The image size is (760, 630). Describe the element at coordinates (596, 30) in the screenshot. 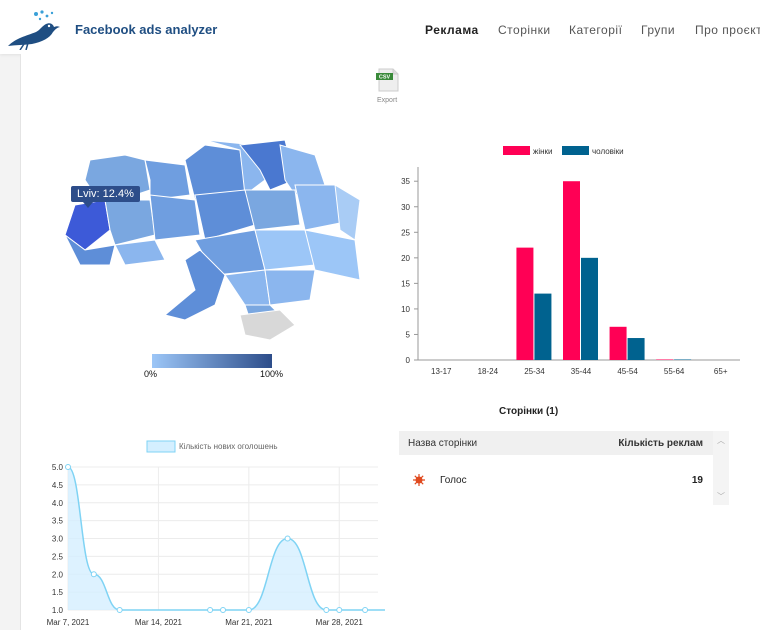

I see `nav-categories: Категорії` at that location.